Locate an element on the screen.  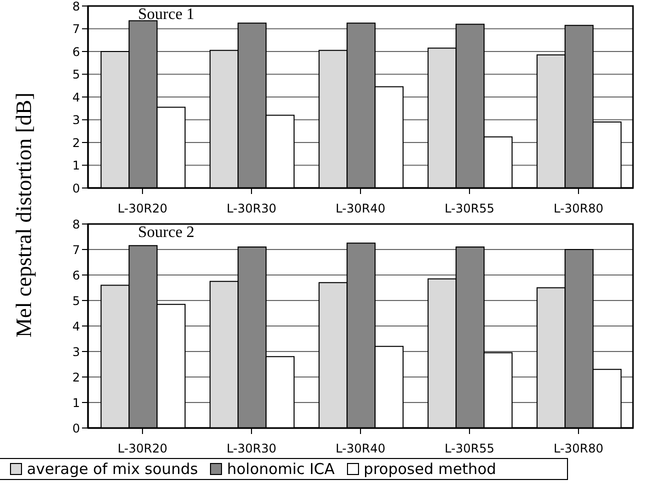
legend-label: holonomic ICA is located at coordinates (281, 469).